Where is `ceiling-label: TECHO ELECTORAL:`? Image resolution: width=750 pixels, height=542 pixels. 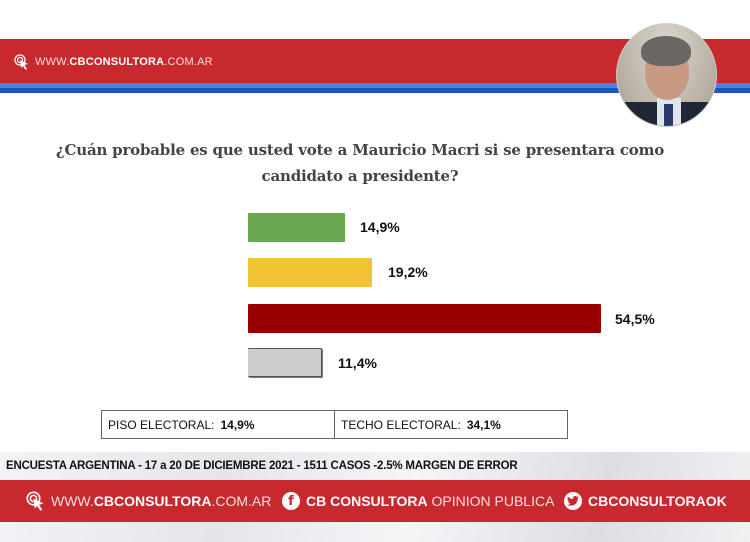 ceiling-label: TECHO ELECTORAL: is located at coordinates (401, 424).